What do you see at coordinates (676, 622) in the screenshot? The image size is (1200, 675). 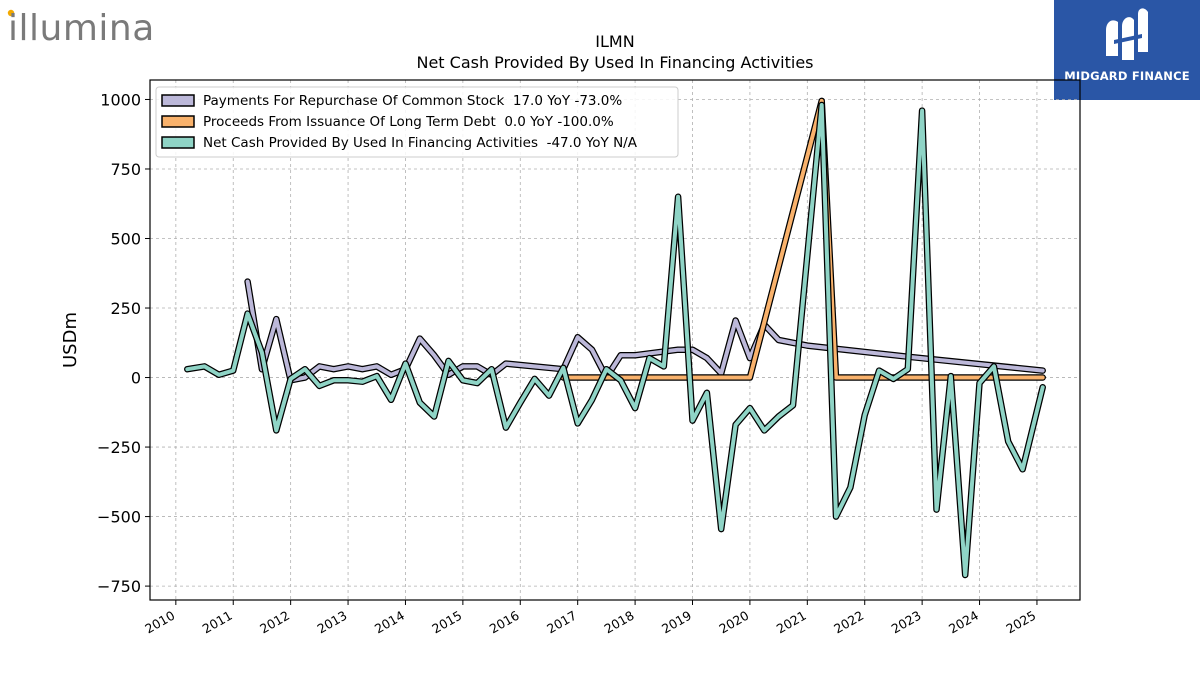 I see `x-tick-label: 2019` at bounding box center [676, 622].